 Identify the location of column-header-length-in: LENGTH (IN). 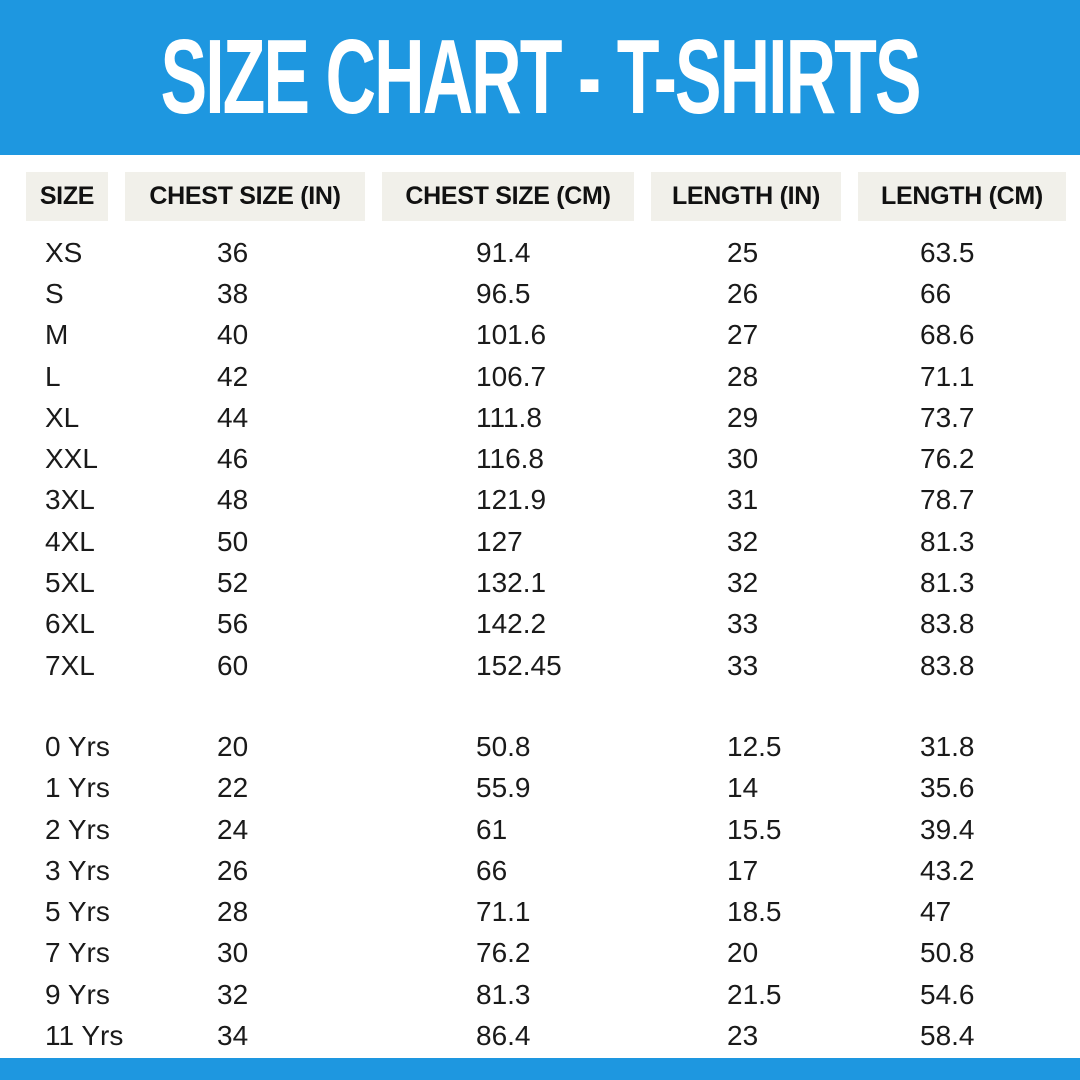
(746, 196).